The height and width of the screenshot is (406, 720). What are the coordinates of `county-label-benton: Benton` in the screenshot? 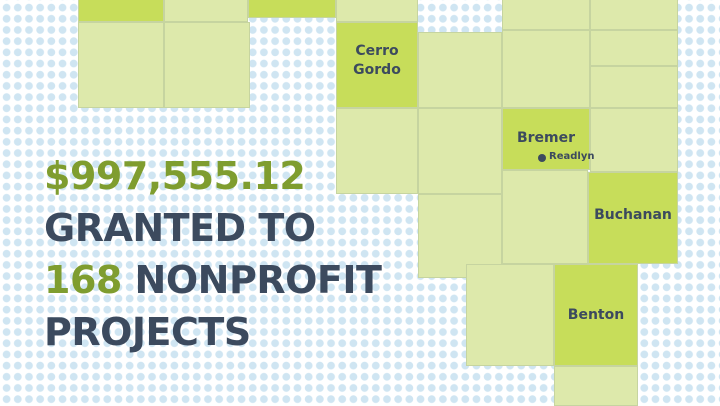 It's located at (596, 315).